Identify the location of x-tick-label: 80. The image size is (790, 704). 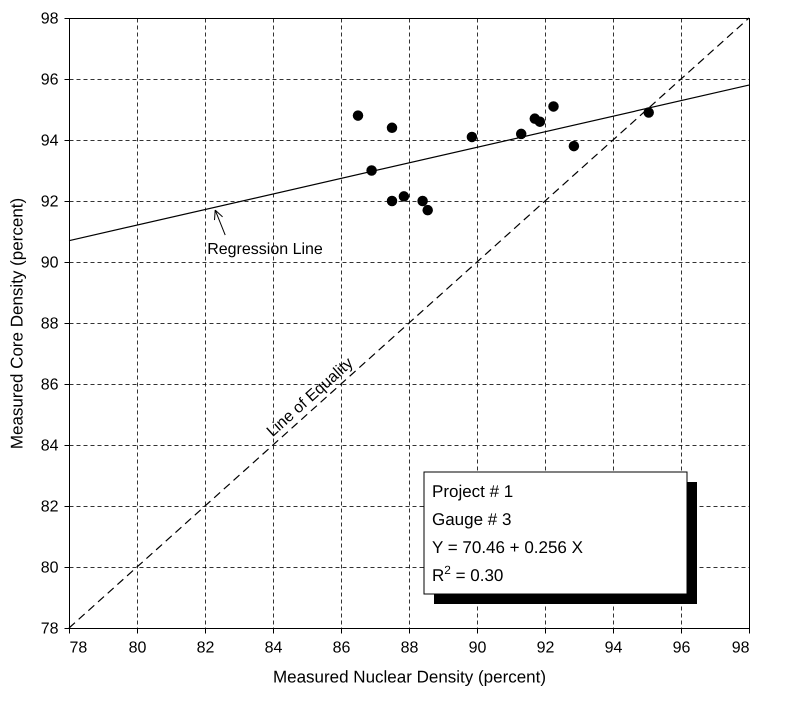
(137, 648).